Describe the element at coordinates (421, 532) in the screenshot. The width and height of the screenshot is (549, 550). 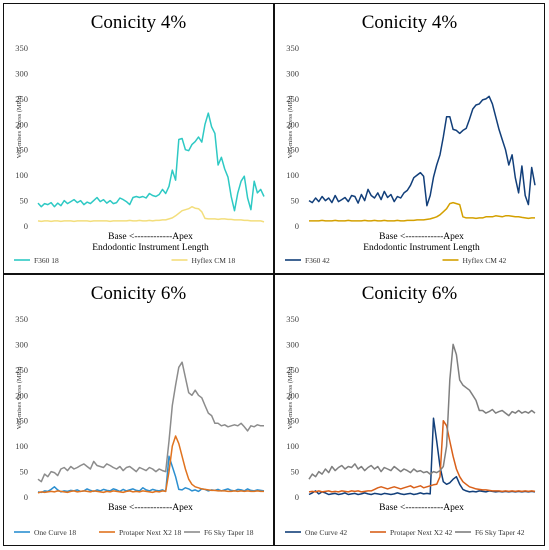
I see `legend-label: Protaper Next X2 42` at that location.